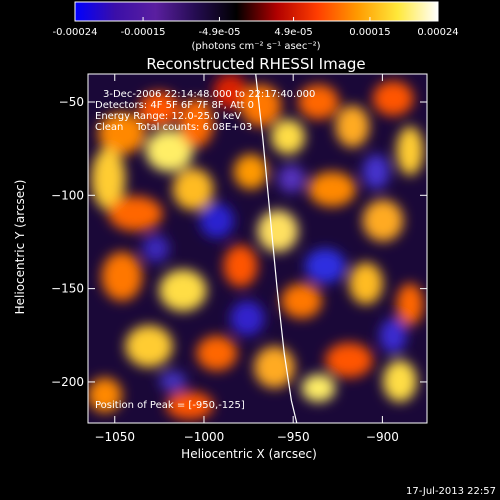 The image size is (500, 500). I want to click on timestamp: 17-Jul-2013 22:57, so click(451, 491).